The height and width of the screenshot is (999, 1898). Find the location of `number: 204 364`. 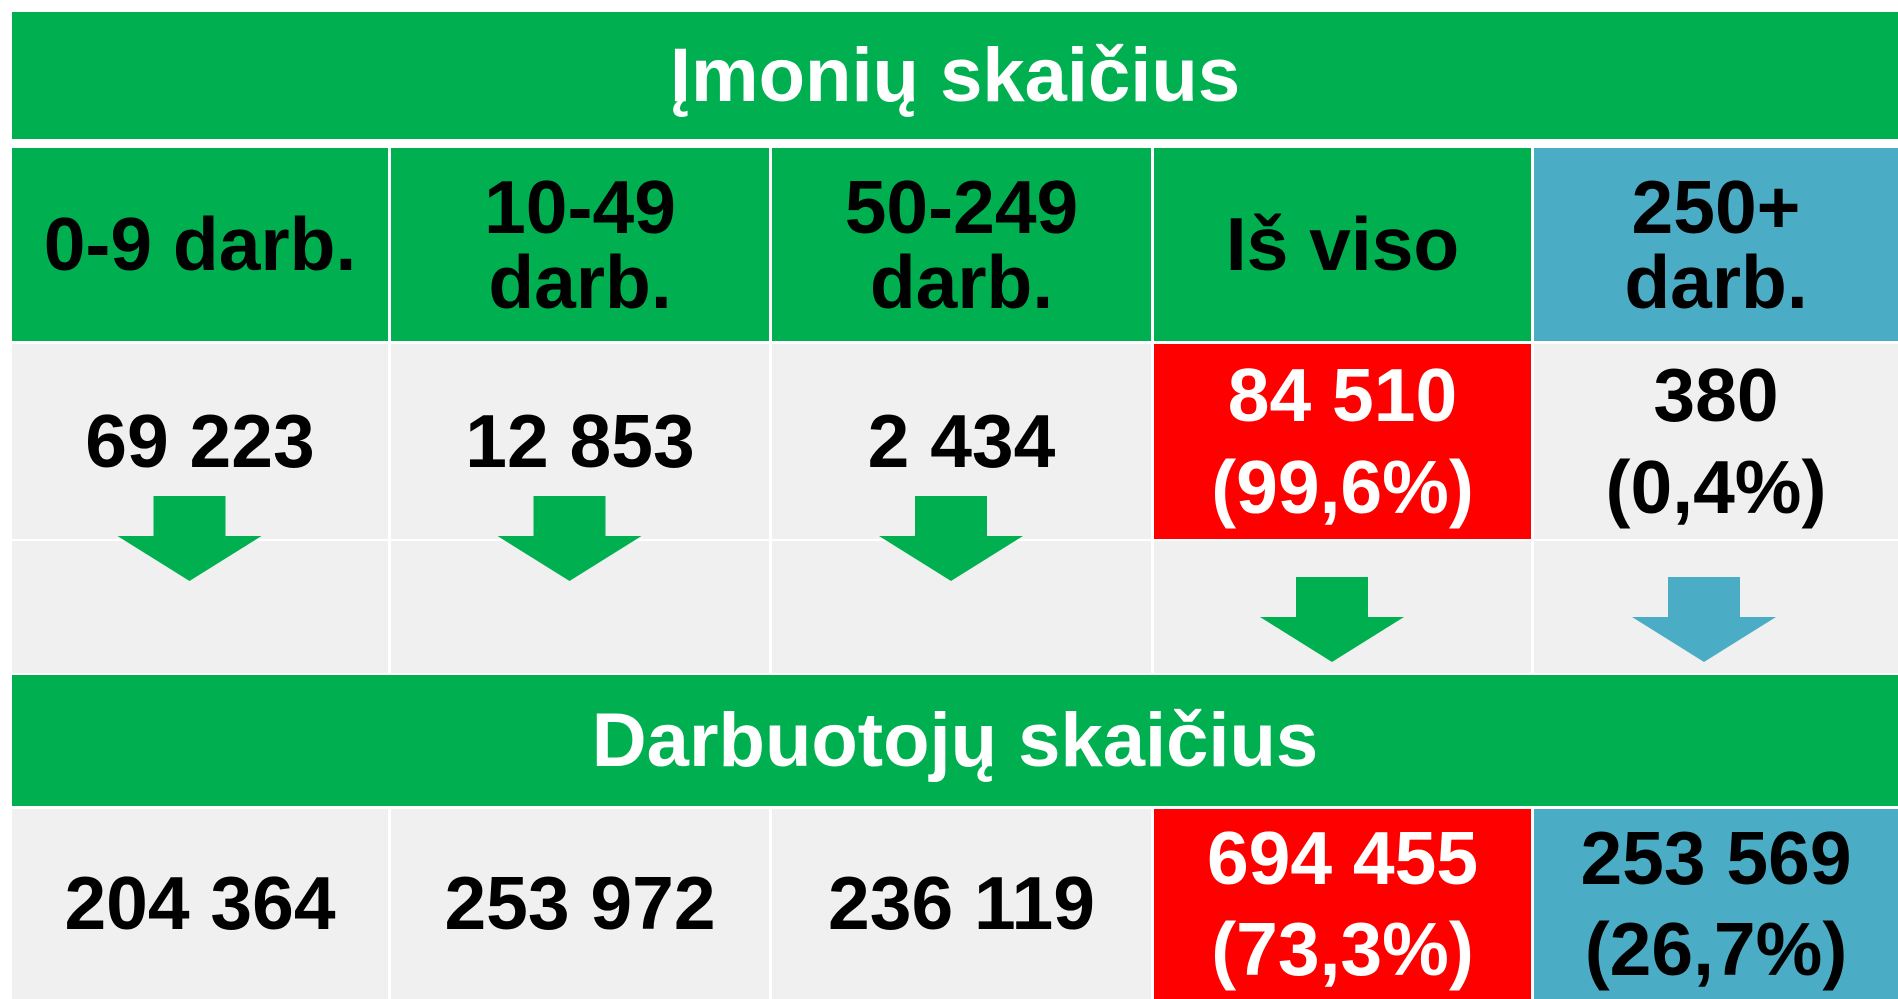

number: 204 364 is located at coordinates (200, 903).